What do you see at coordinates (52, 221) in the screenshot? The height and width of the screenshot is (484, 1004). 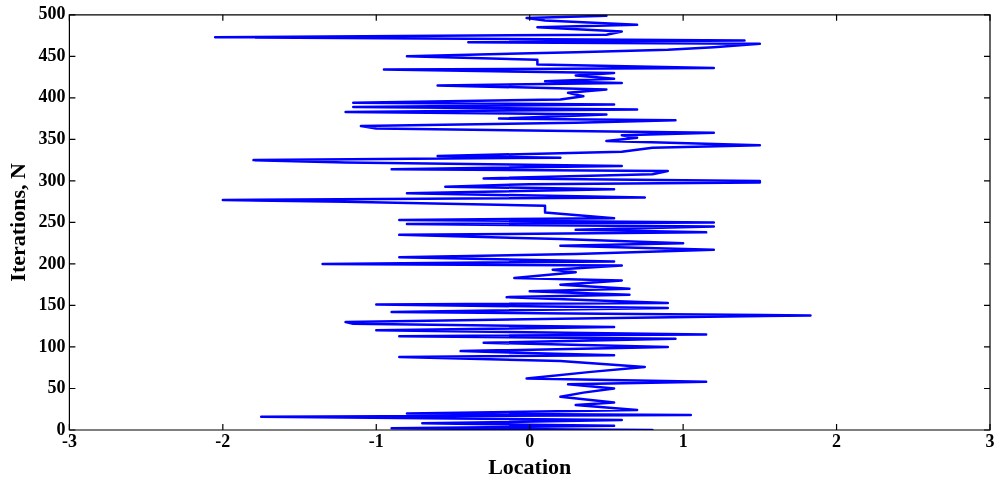 I see `y-tick-label: 250` at bounding box center [52, 221].